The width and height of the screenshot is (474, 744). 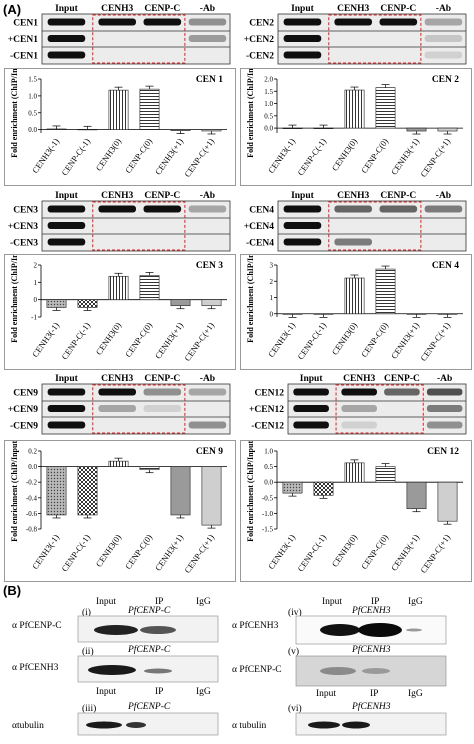 I want to click on gel-cen4-row-label-0: CEN4, so click(x=261, y=211).